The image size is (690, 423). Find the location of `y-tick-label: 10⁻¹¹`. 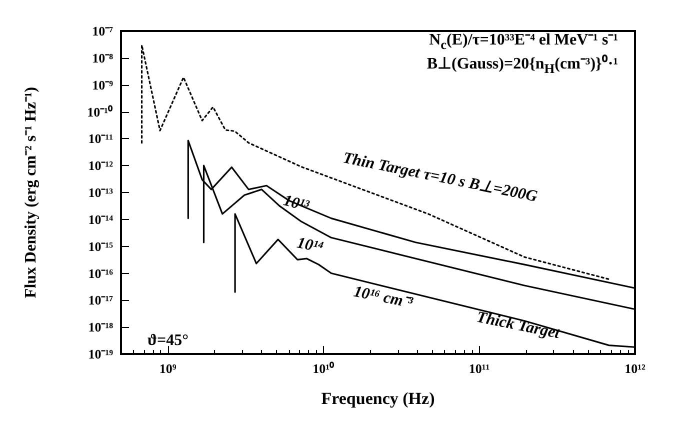

y-tick-label: 10⁻¹¹ is located at coordinates (101, 138).